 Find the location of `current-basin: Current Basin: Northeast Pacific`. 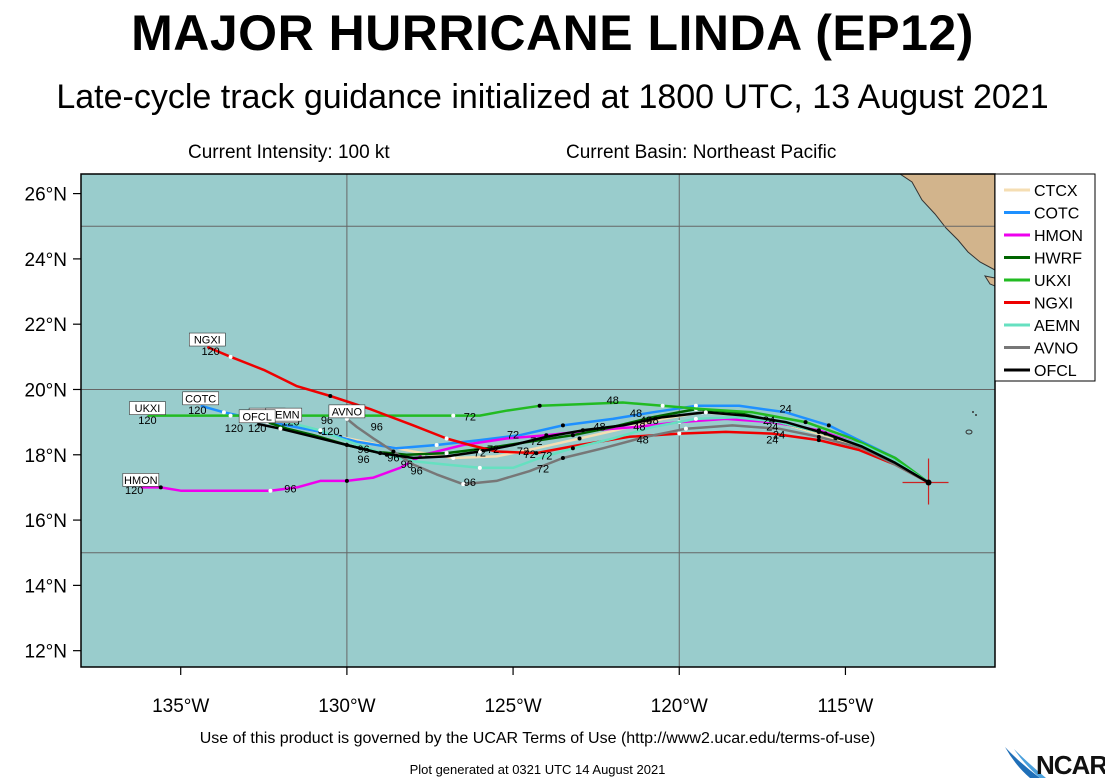

current-basin: Current Basin: Northeast Pacific is located at coordinates (701, 152).